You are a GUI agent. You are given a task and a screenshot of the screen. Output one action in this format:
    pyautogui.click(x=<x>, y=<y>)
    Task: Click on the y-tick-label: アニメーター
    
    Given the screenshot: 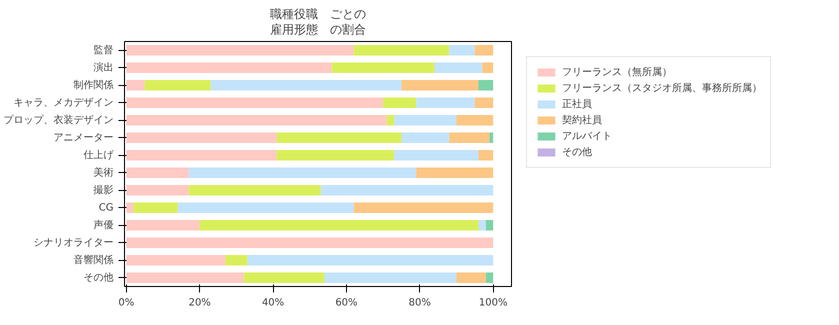 What is the action you would take?
    pyautogui.click(x=84, y=138)
    